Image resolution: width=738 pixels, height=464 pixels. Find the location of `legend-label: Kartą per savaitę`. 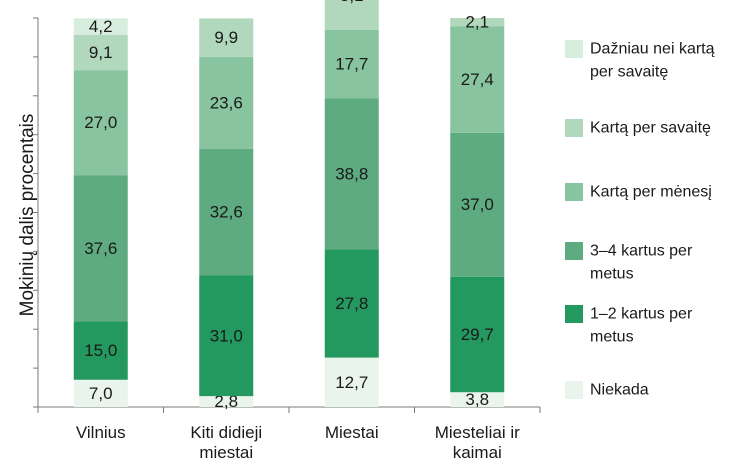

legend-label: Kartą per savaitę is located at coordinates (650, 128).